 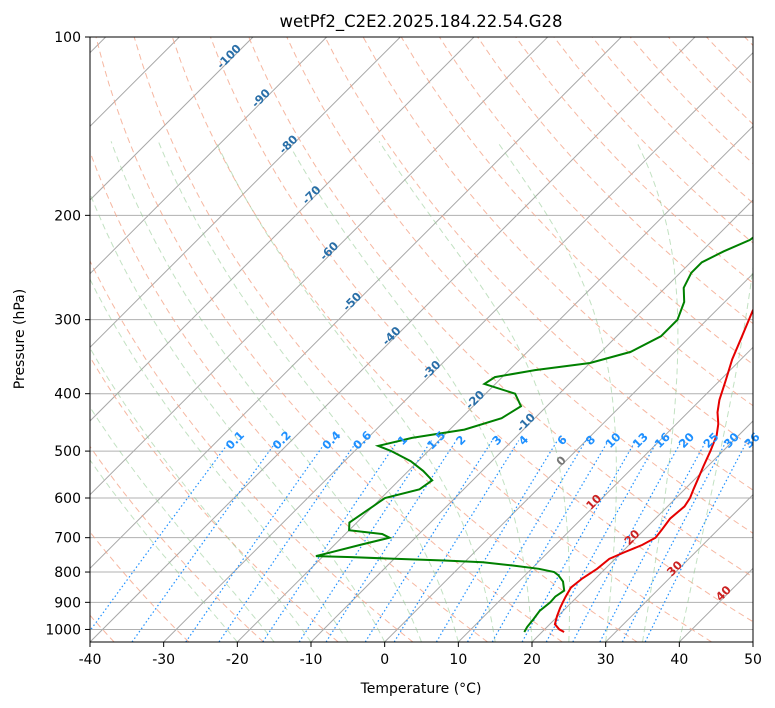 What do you see at coordinates (67, 395) in the screenshot?
I see `y-tick-label: 400` at bounding box center [67, 395].